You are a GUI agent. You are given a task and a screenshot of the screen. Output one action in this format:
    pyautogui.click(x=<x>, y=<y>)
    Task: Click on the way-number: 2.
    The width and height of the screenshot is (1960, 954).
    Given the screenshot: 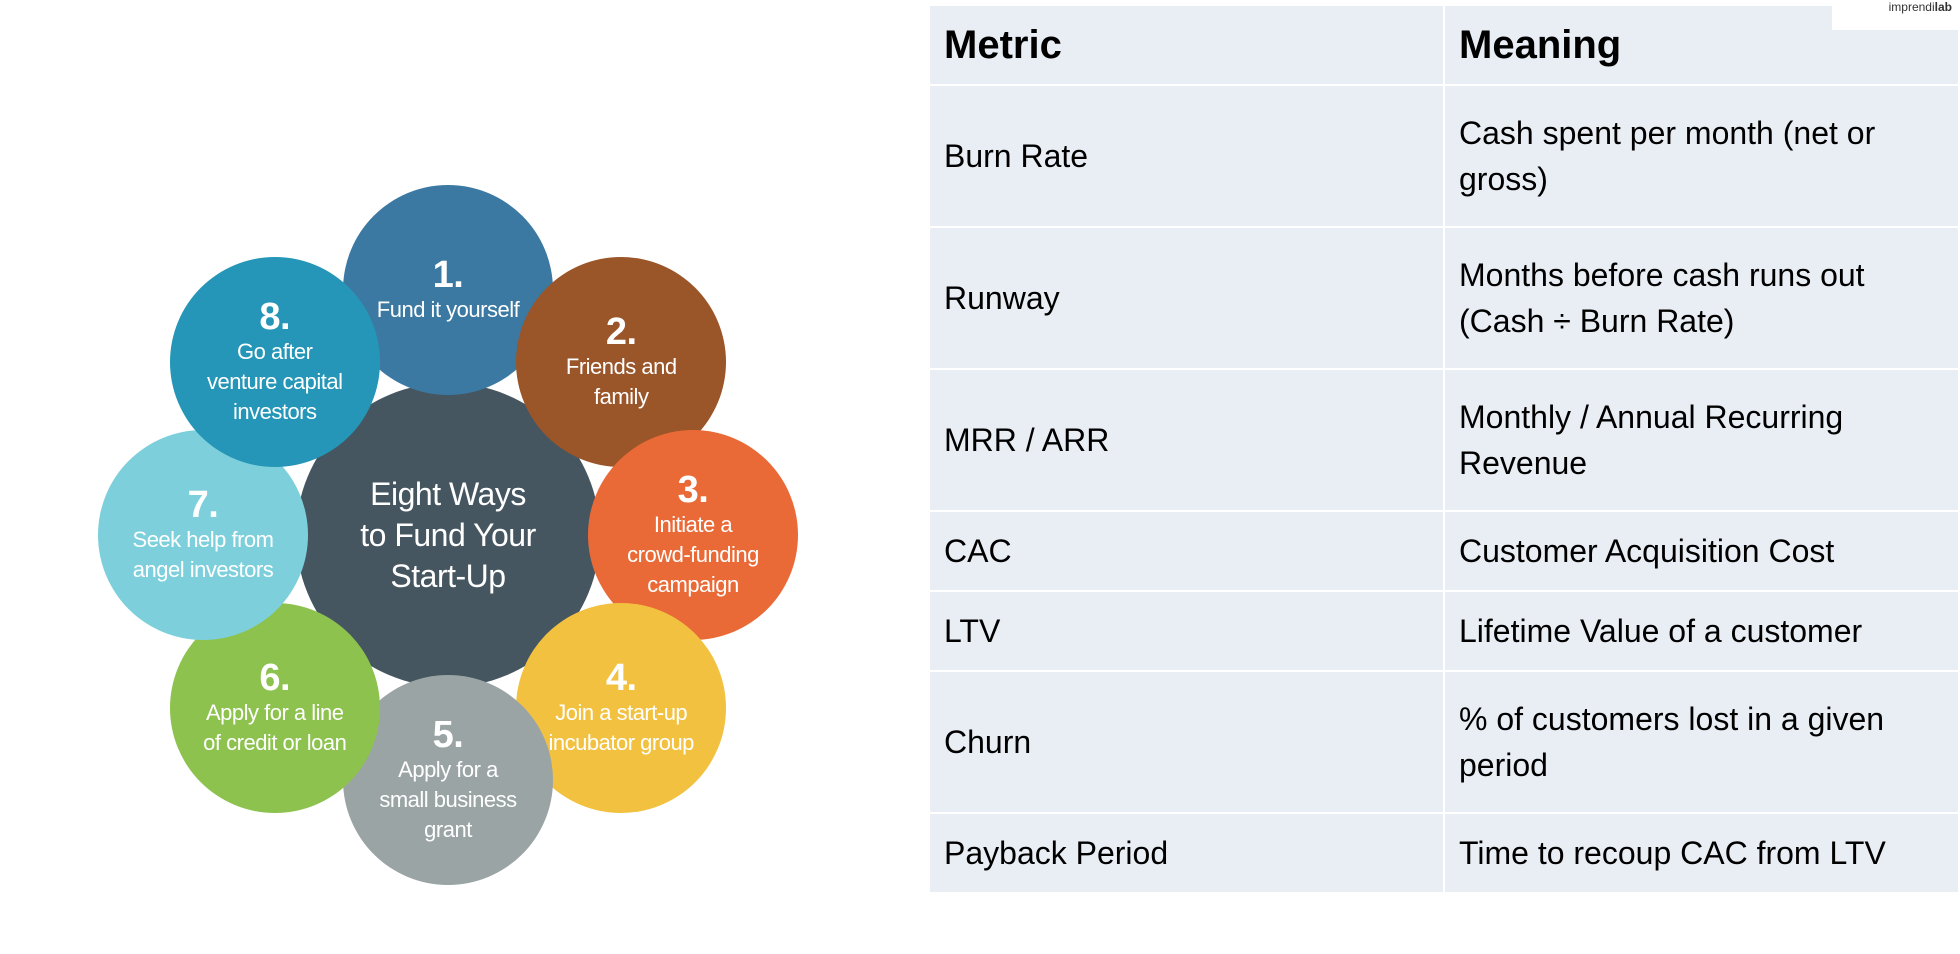 What is the action you would take?
    pyautogui.click(x=621, y=331)
    